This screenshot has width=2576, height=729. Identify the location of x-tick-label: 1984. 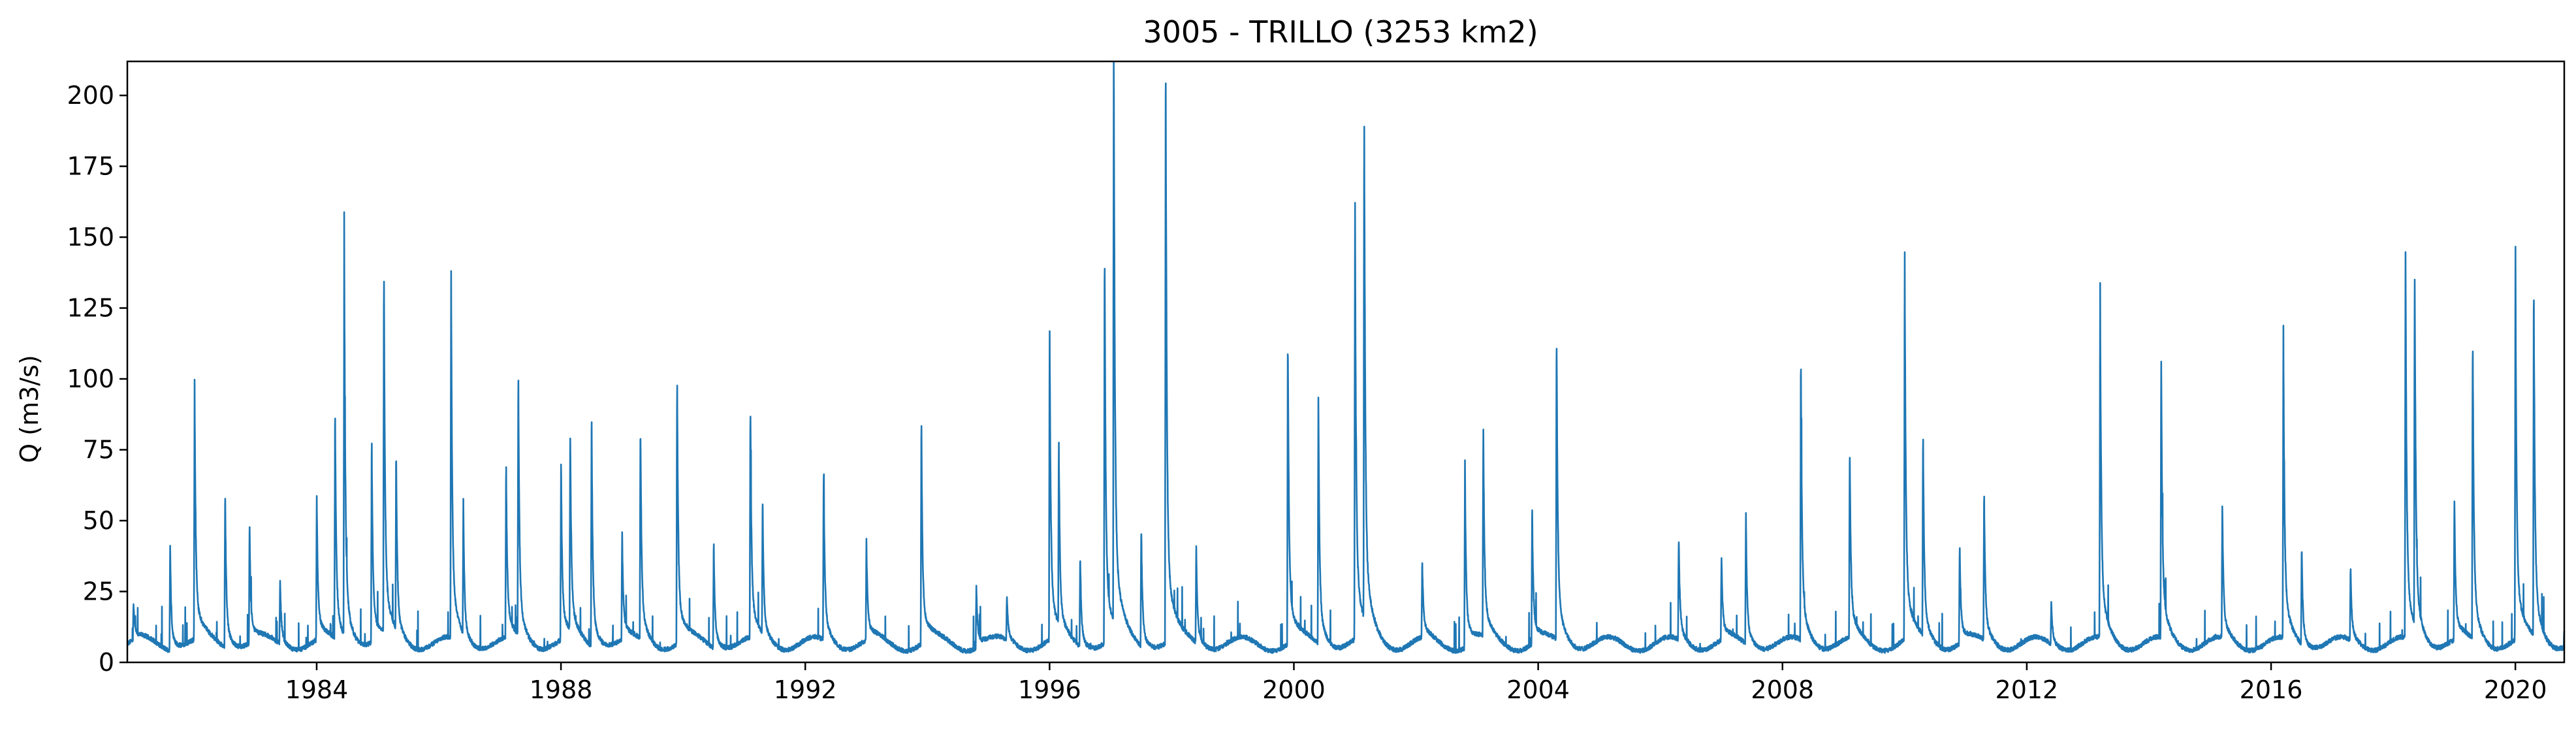
(317, 689).